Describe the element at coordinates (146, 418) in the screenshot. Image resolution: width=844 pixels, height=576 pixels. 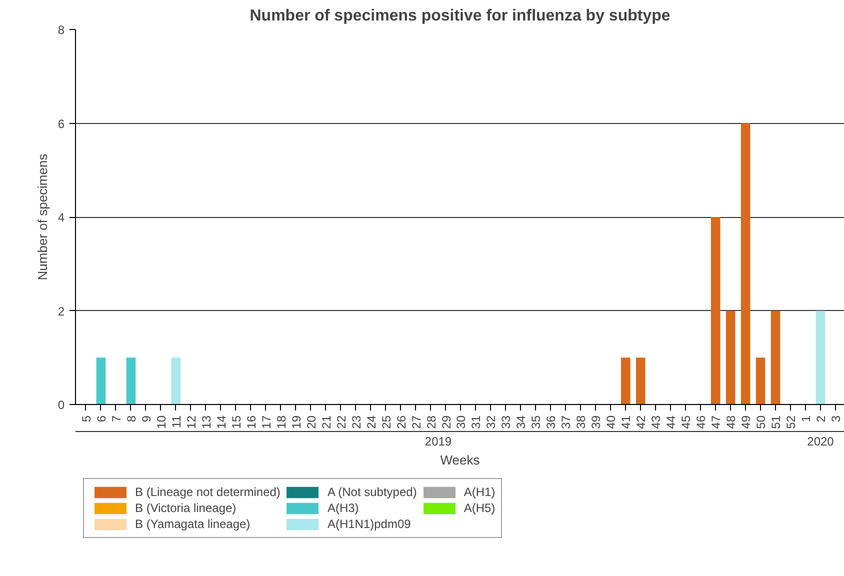
I see `x-tick-label: 9` at that location.